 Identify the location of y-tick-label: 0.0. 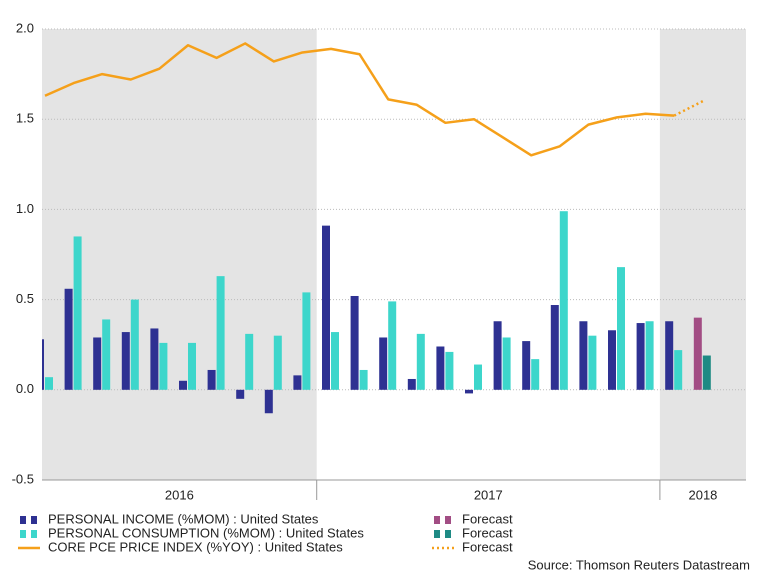
(25, 388).